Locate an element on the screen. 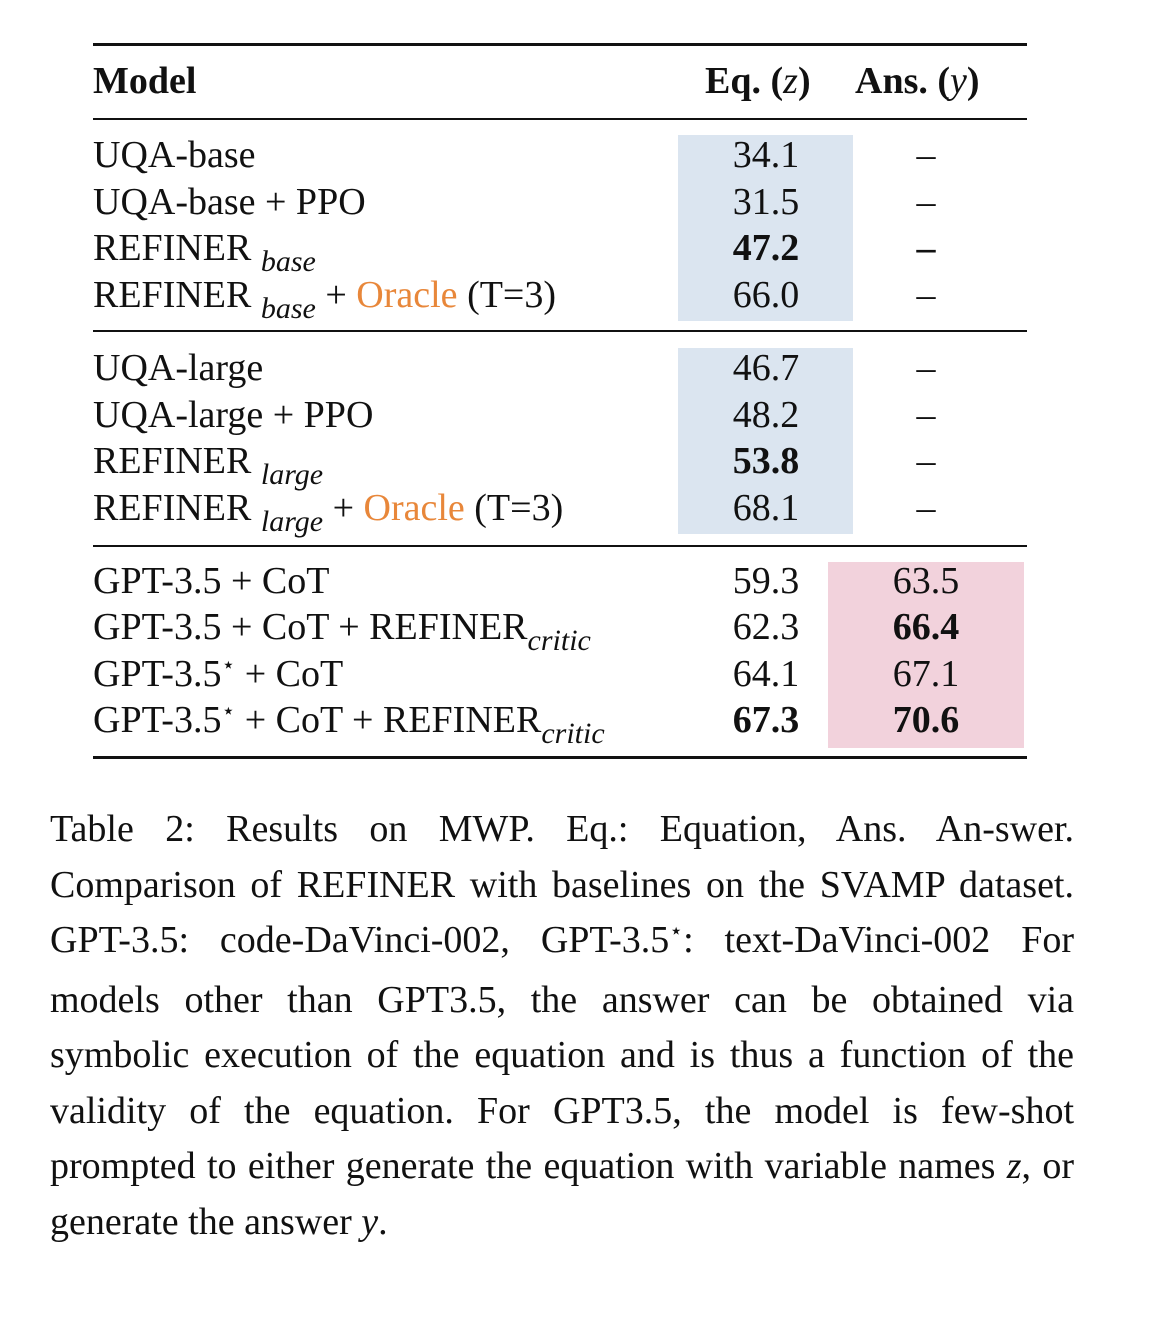  row-eq: 64.1 is located at coordinates (766, 674).